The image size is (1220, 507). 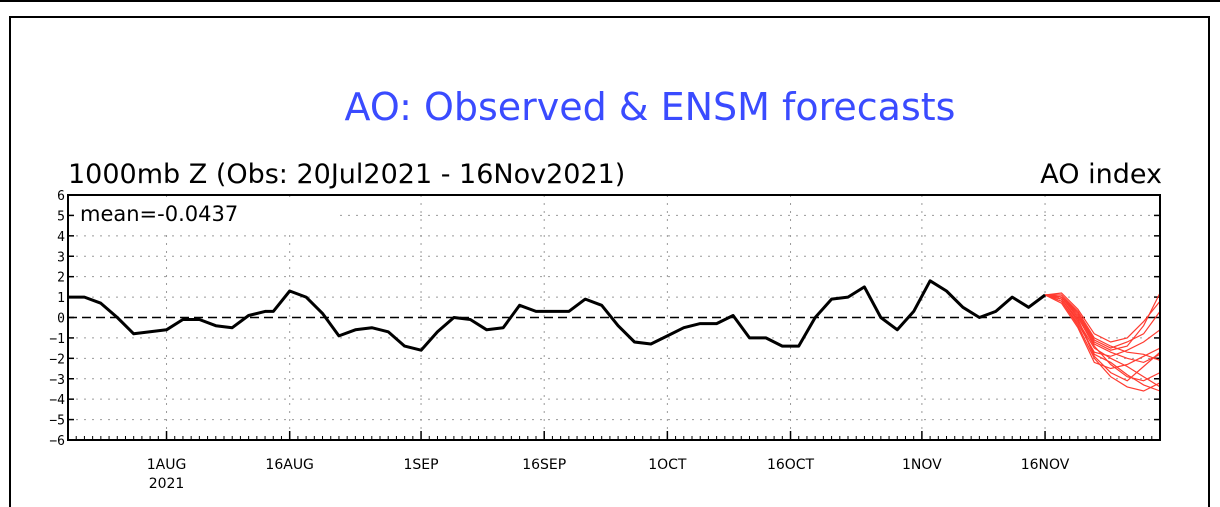 I want to click on x-tick-label: 16SEP, so click(x=544, y=465).